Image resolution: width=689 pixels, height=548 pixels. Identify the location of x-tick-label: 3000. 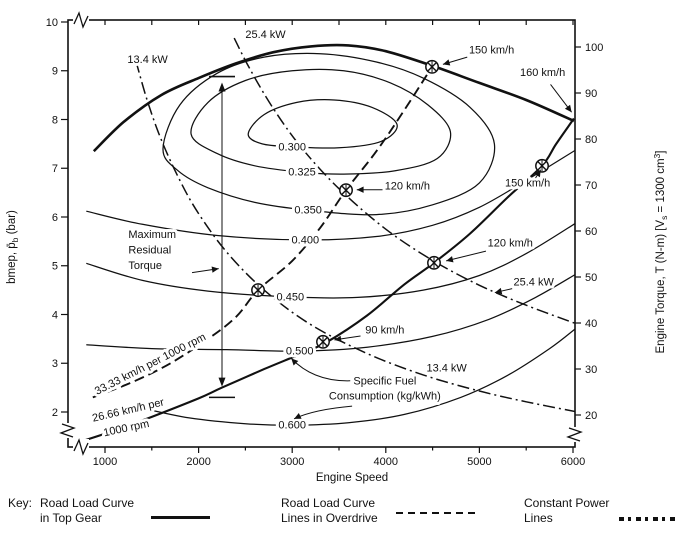
(292, 462).